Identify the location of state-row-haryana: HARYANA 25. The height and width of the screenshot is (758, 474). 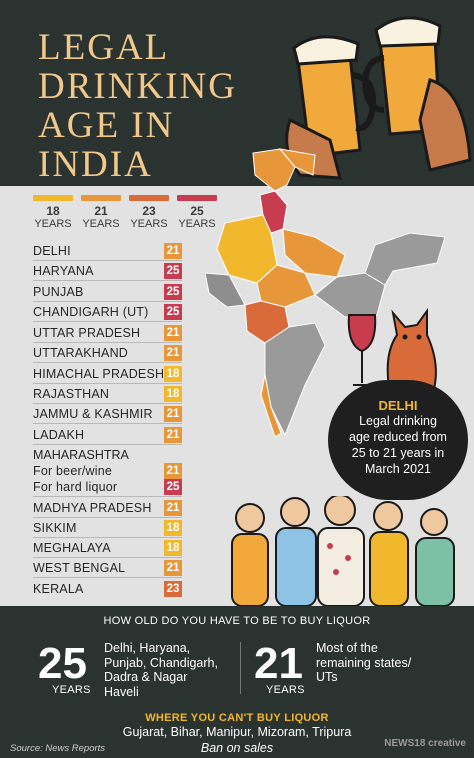
(107, 271).